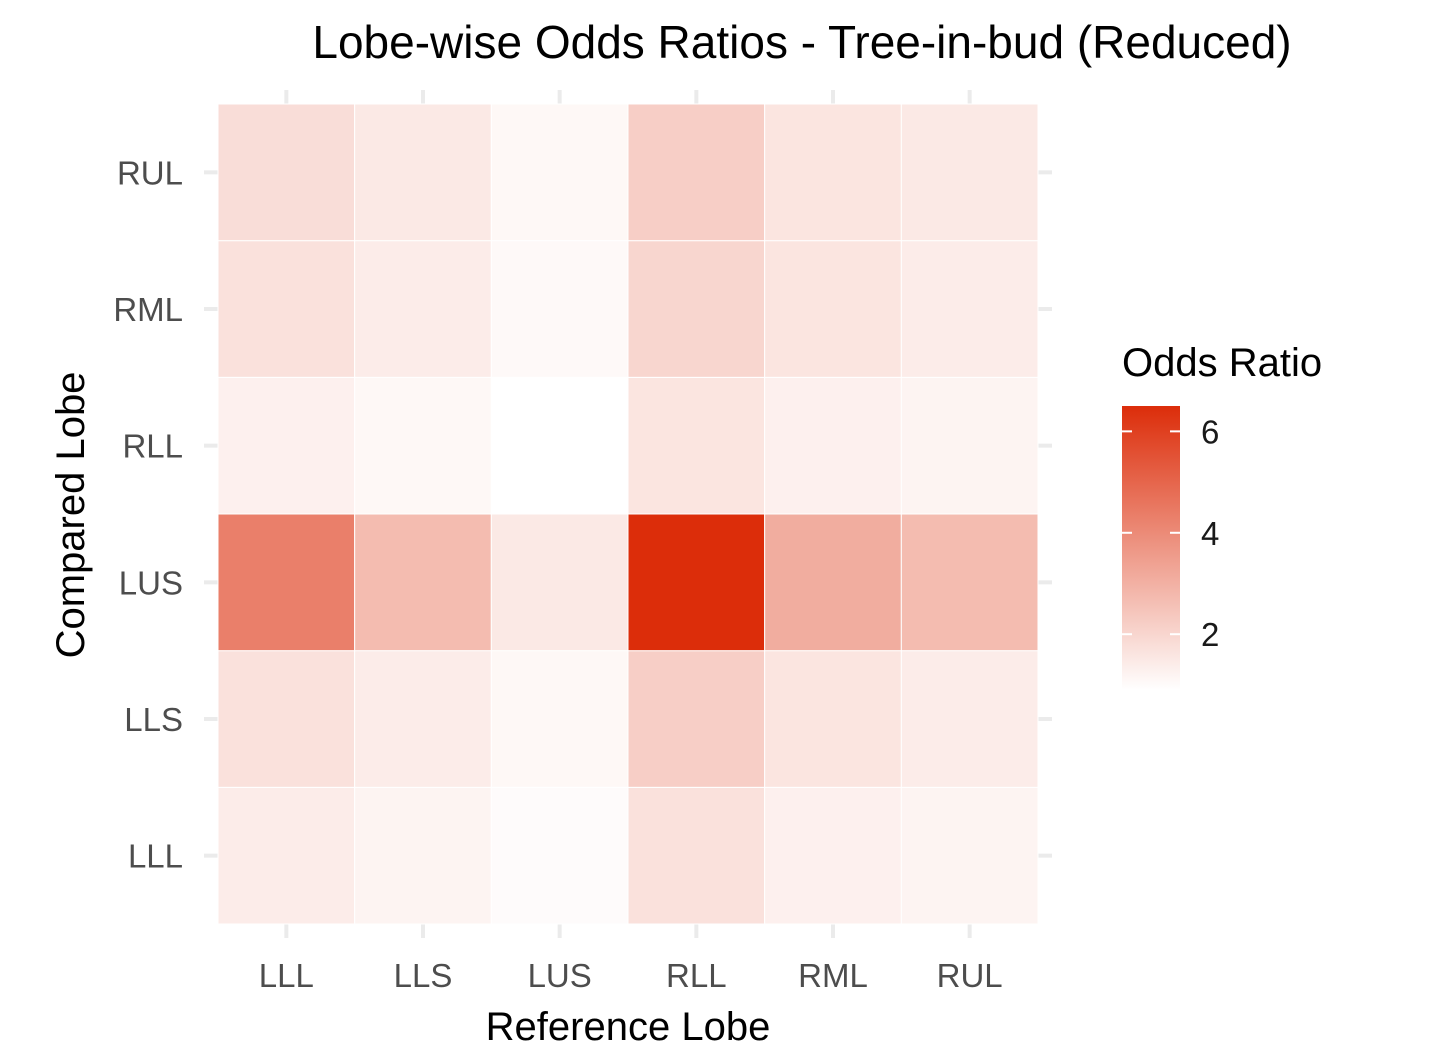 This screenshot has width=1430, height=1060. I want to click on cell-rll-vs-rul, so click(969, 445).